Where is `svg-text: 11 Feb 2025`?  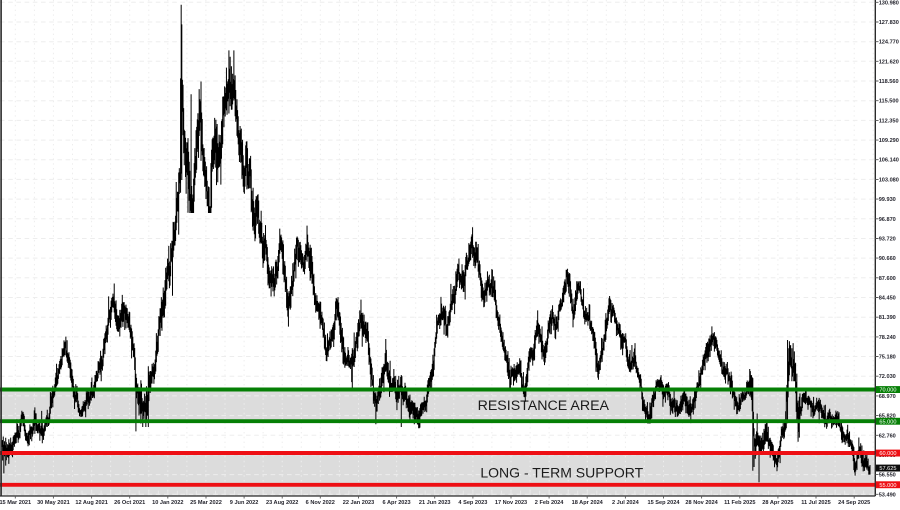 svg-text: 11 Feb 2025 is located at coordinates (739, 502).